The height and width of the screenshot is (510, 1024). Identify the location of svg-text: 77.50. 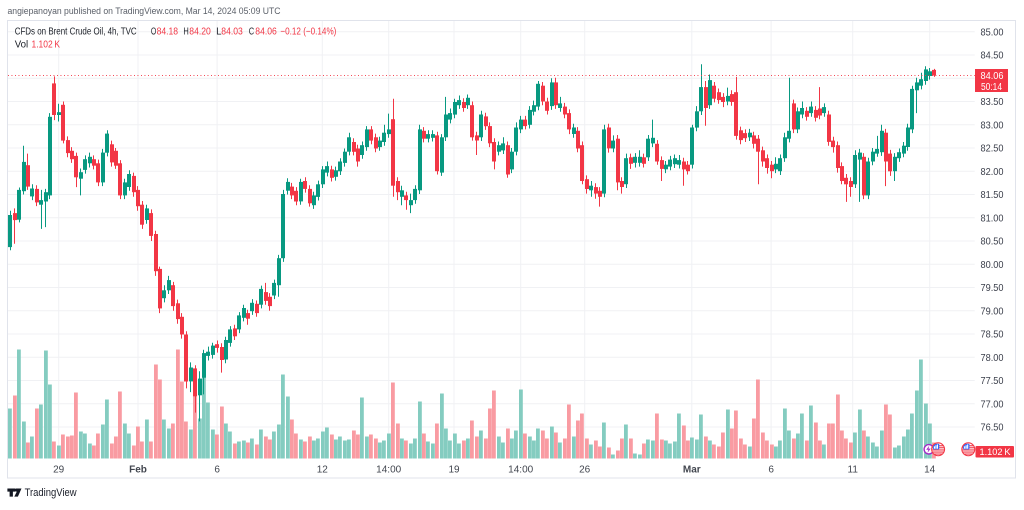
(992, 381).